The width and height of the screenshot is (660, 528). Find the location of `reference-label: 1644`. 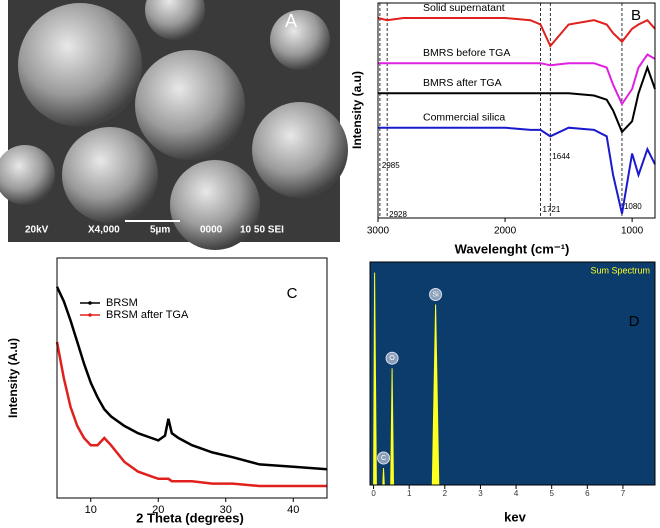

reference-label: 1644 is located at coordinates (561, 156).